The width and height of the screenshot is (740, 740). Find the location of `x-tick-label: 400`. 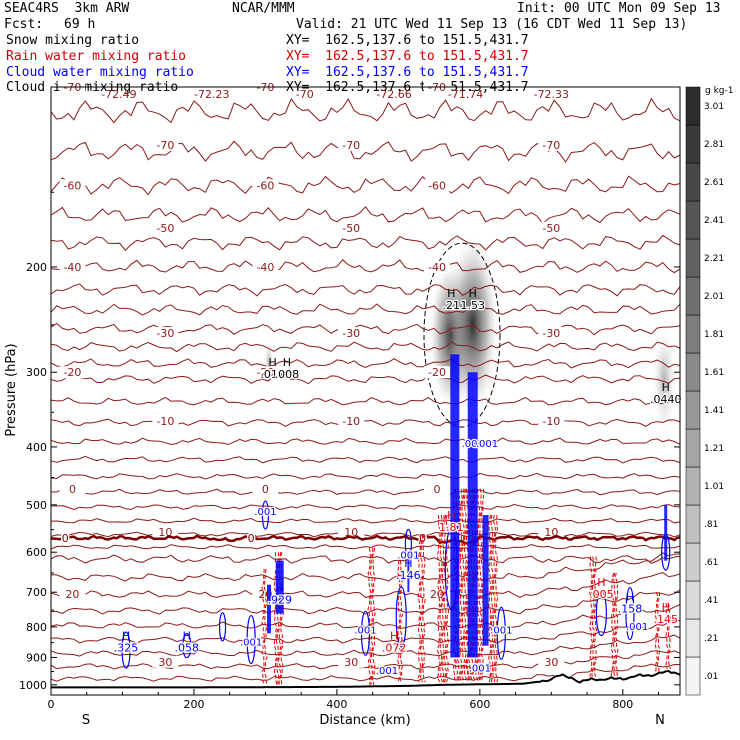

x-tick-label: 400 is located at coordinates (336, 704).